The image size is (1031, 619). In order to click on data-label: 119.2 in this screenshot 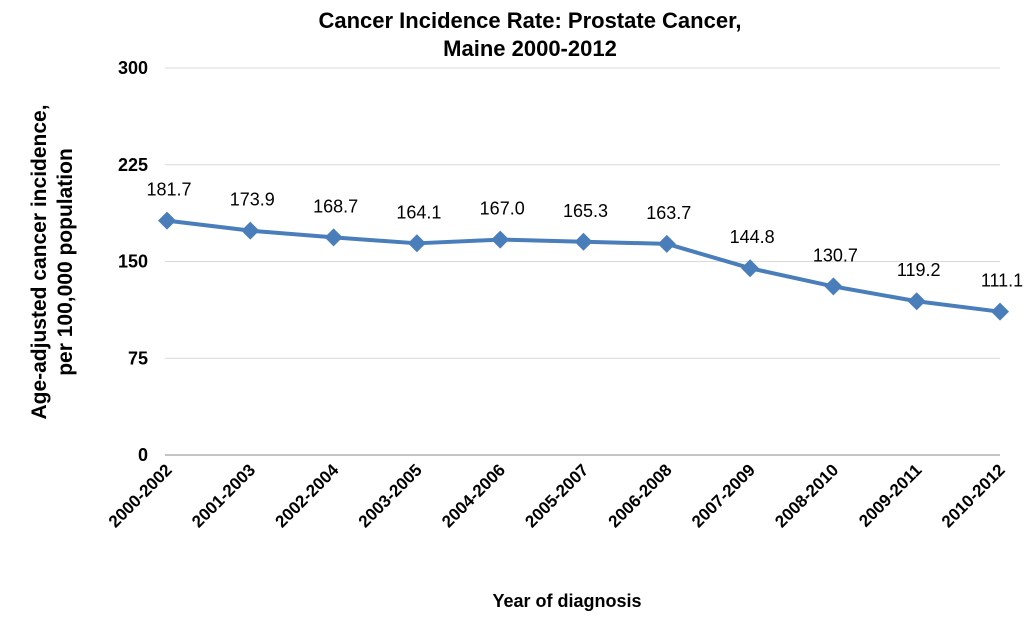, I will do `click(919, 270)`.